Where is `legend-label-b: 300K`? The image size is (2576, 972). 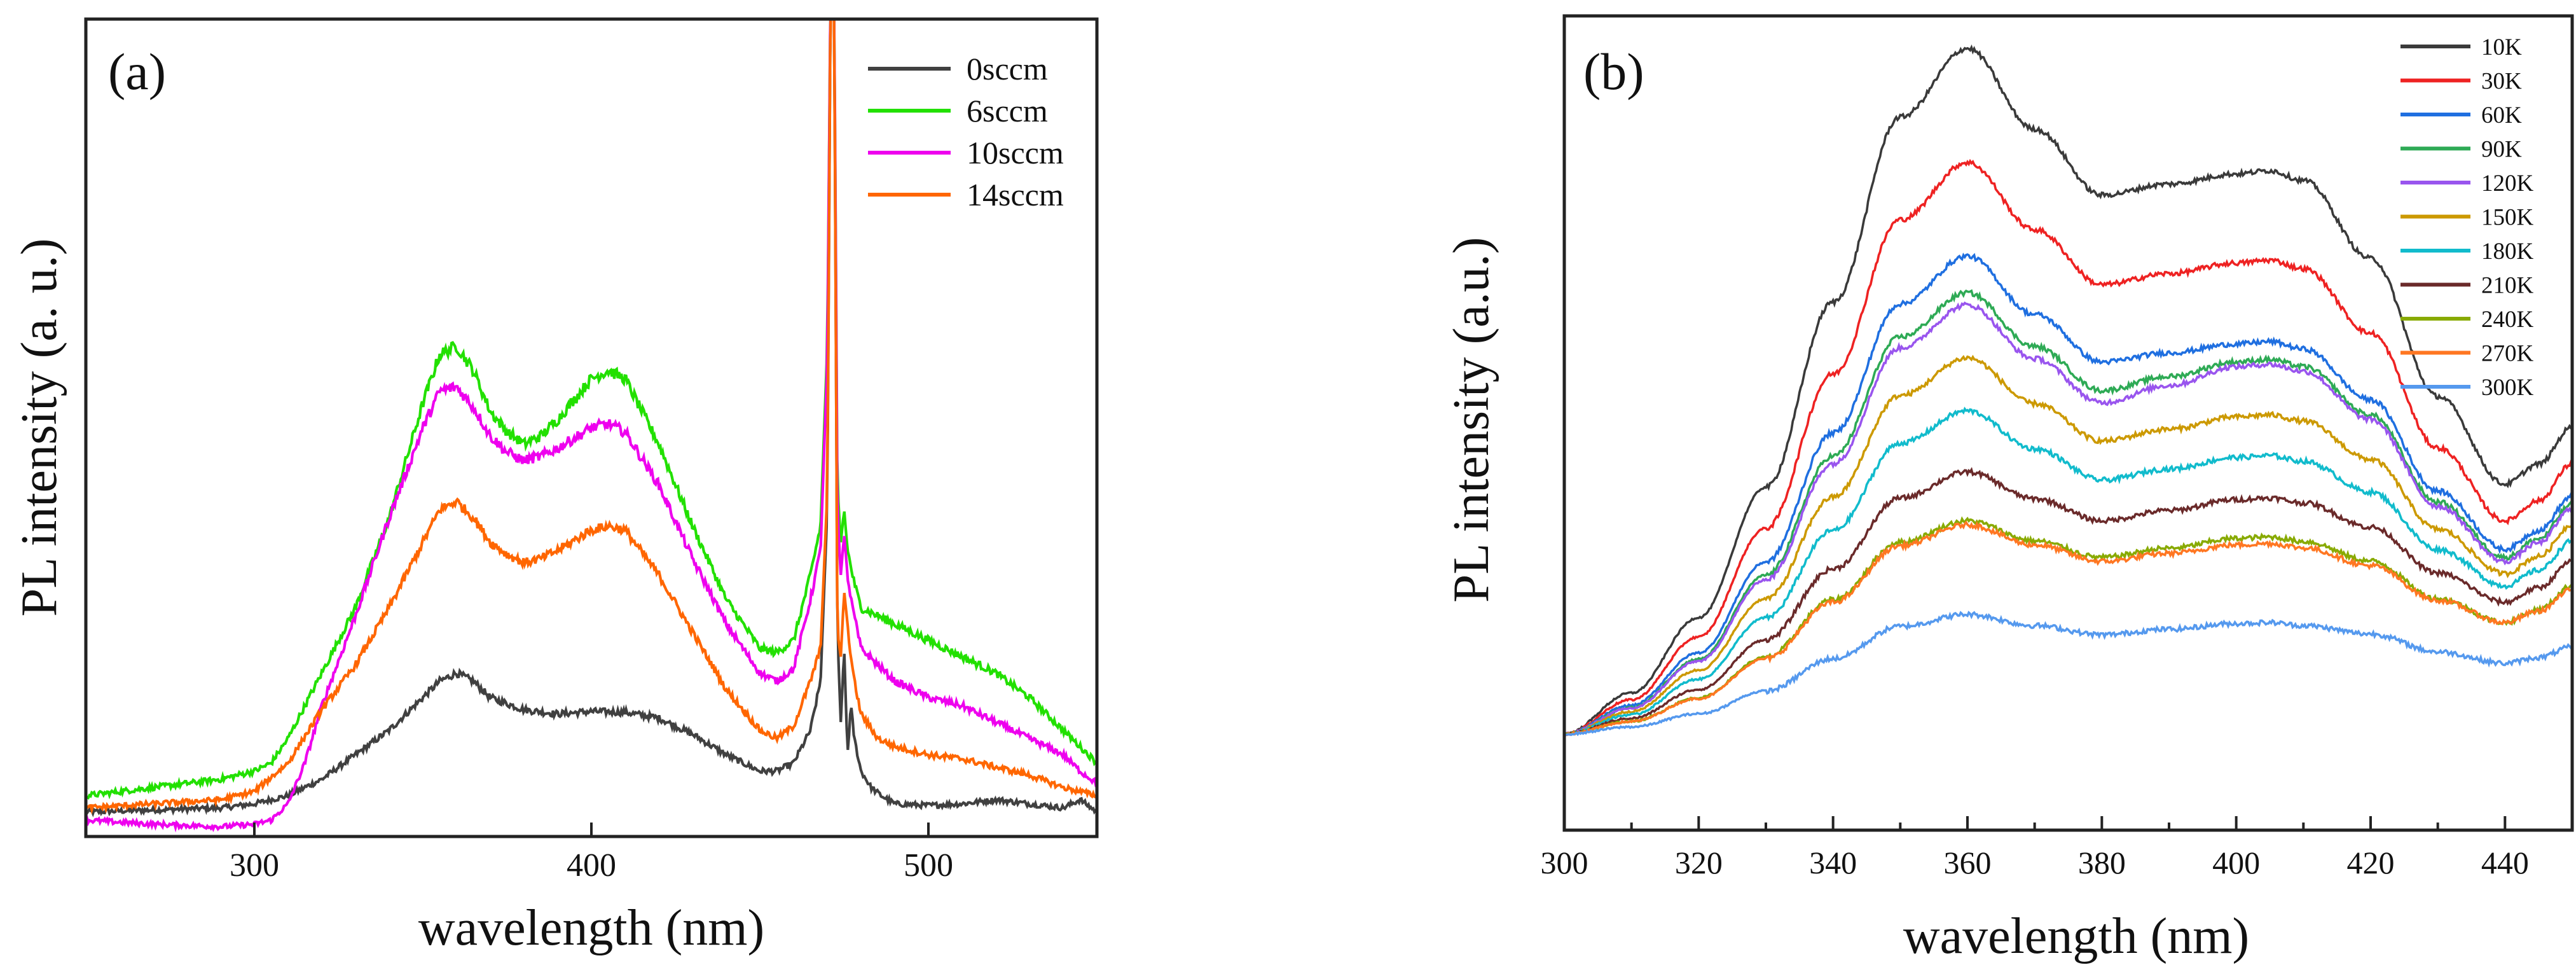
legend-label-b: 300K is located at coordinates (2507, 388).